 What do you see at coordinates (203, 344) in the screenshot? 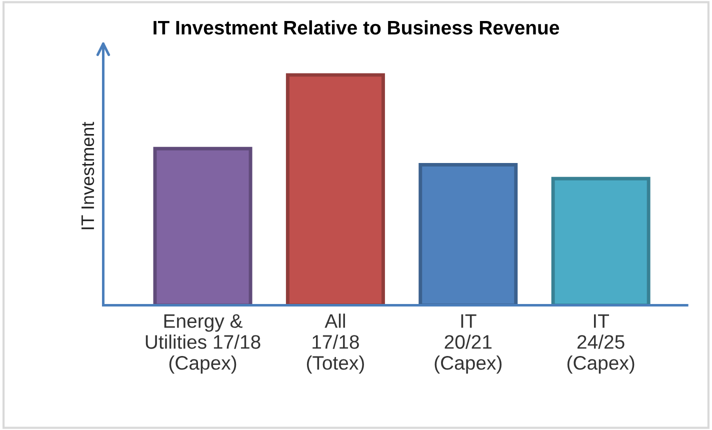
I see `x-tick-label: Energy & Utilities 17/18 (Capex)` at bounding box center [203, 344].